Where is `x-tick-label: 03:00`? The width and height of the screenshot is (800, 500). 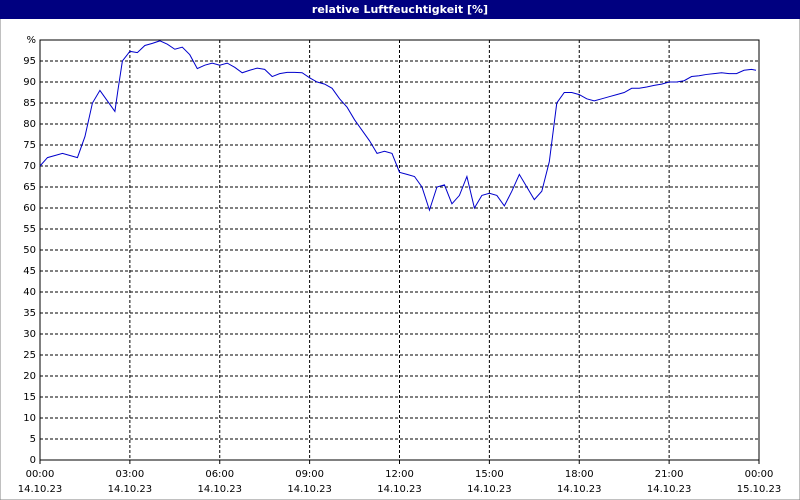
x-tick-label: 03:00 is located at coordinates (129, 474).